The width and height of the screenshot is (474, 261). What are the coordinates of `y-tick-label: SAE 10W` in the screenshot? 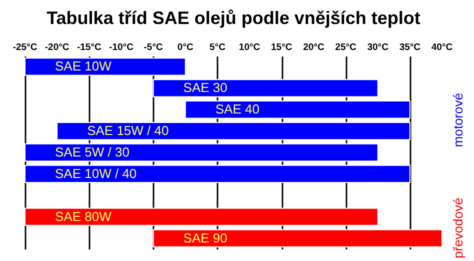 It's located at (83, 66).